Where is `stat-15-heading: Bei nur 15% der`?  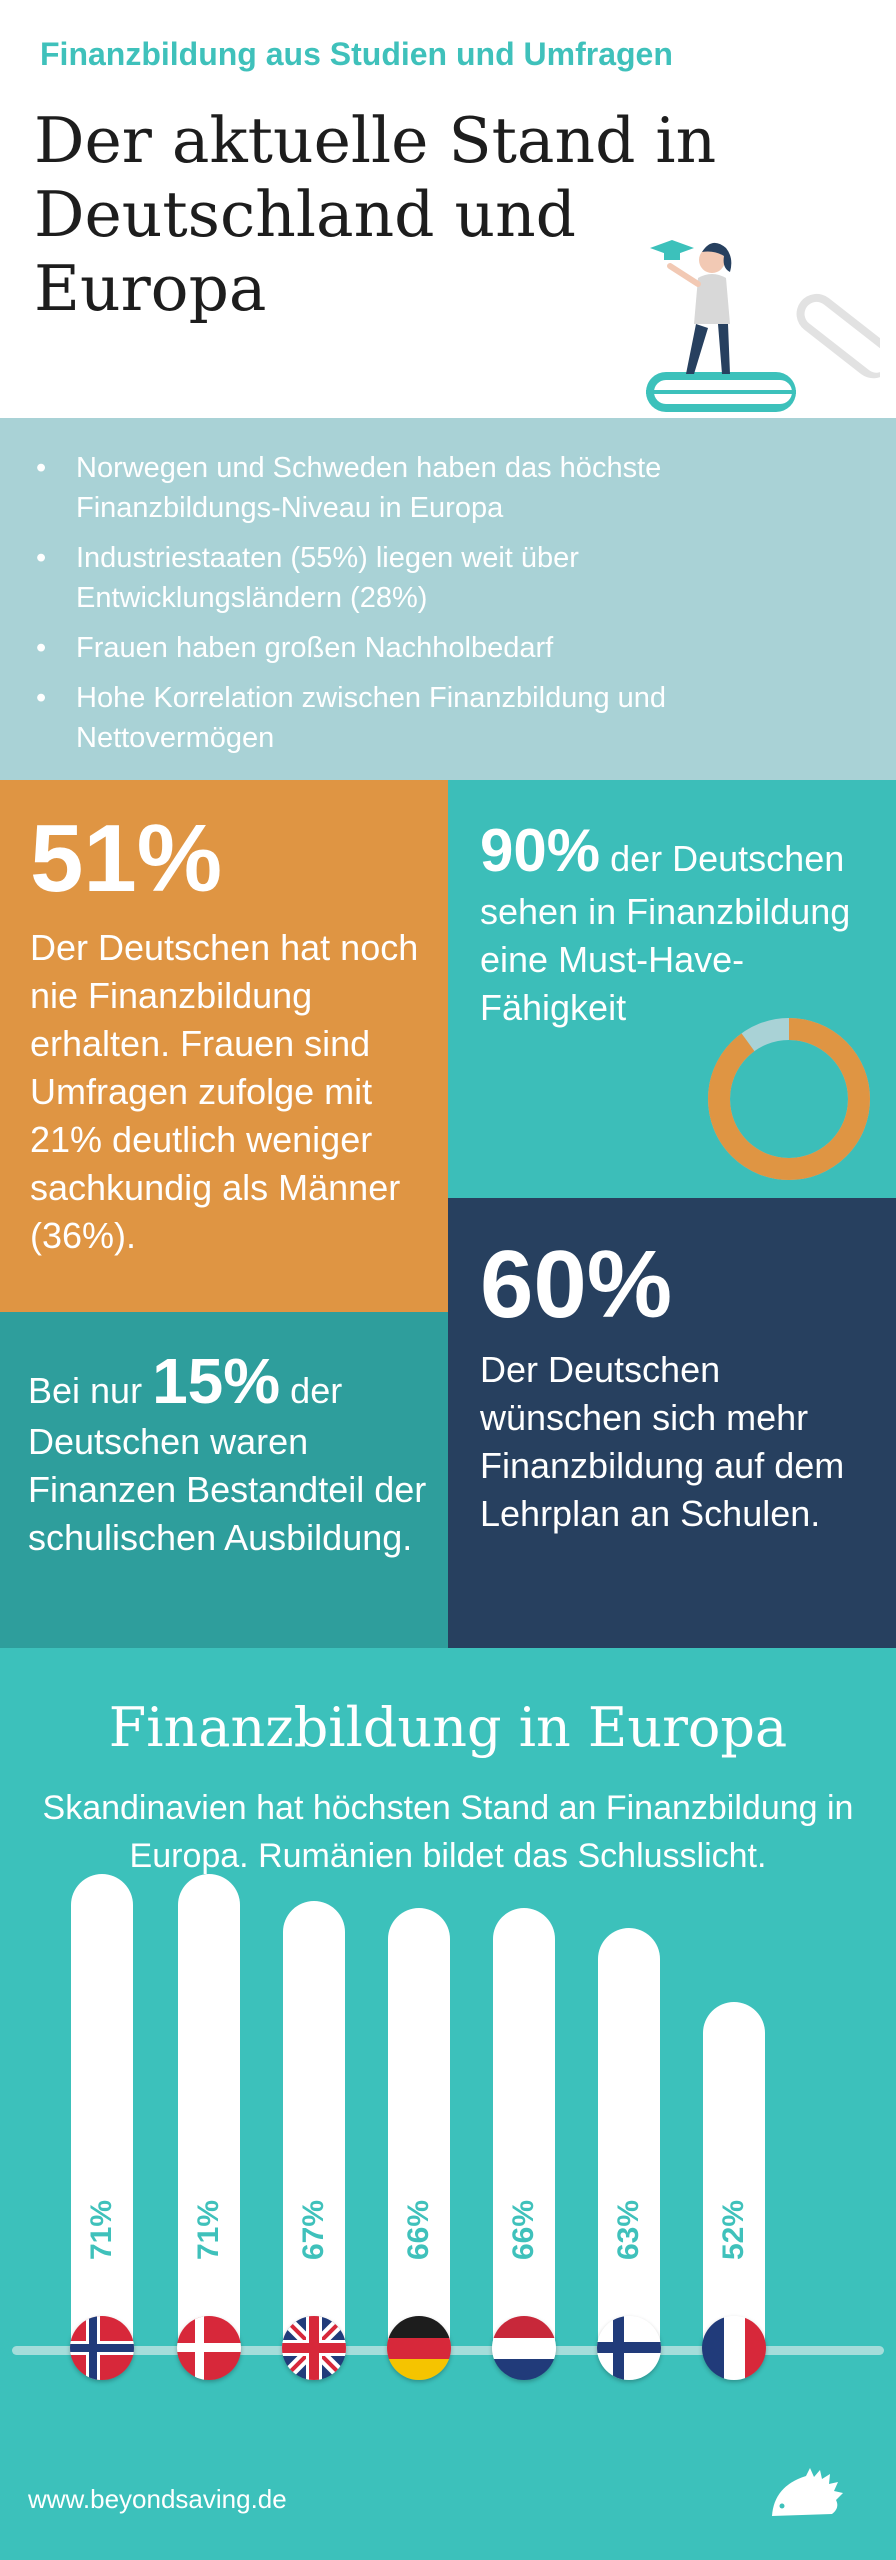
stat-15-heading: Bei nur 15% der is located at coordinates (233, 1381).